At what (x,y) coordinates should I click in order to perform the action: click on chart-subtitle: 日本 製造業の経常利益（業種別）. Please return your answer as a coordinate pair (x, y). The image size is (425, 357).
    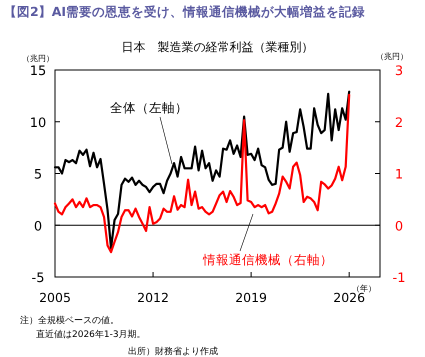
    Looking at the image, I should click on (218, 47).